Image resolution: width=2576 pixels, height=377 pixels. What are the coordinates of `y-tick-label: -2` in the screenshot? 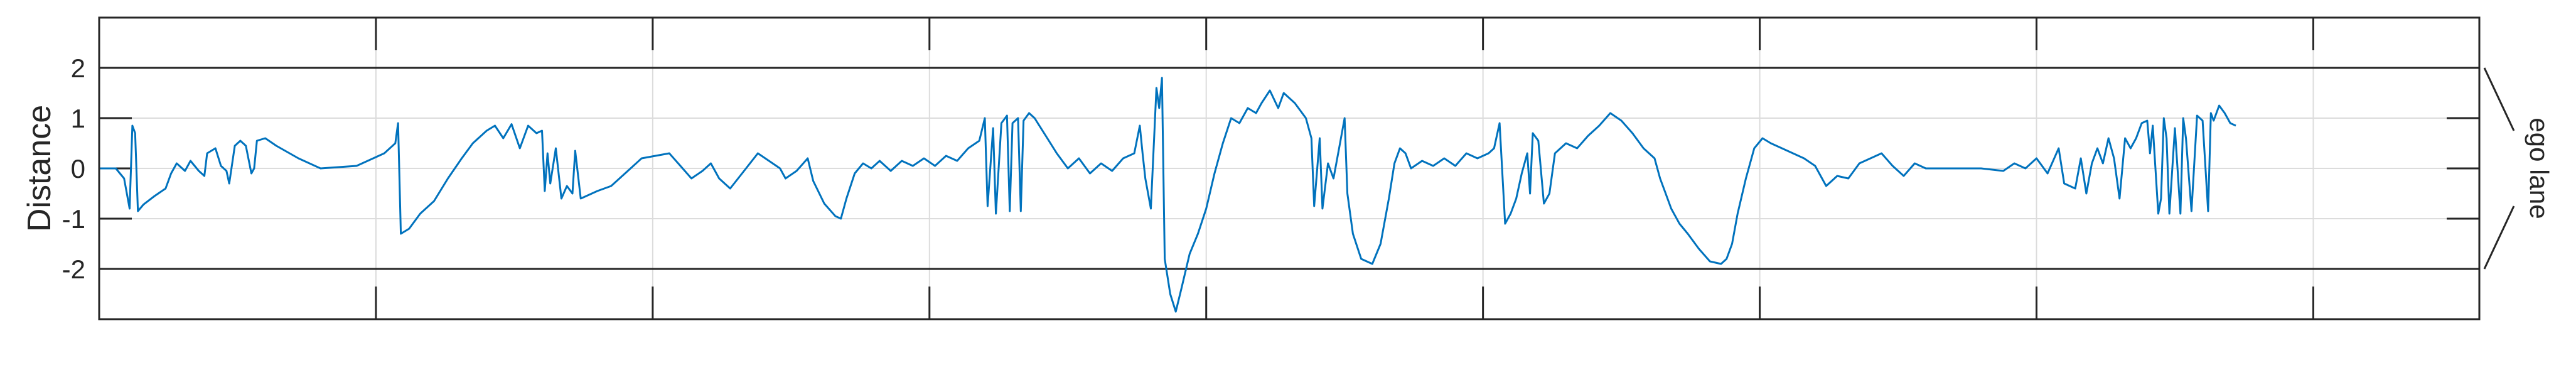 It's located at (73, 269).